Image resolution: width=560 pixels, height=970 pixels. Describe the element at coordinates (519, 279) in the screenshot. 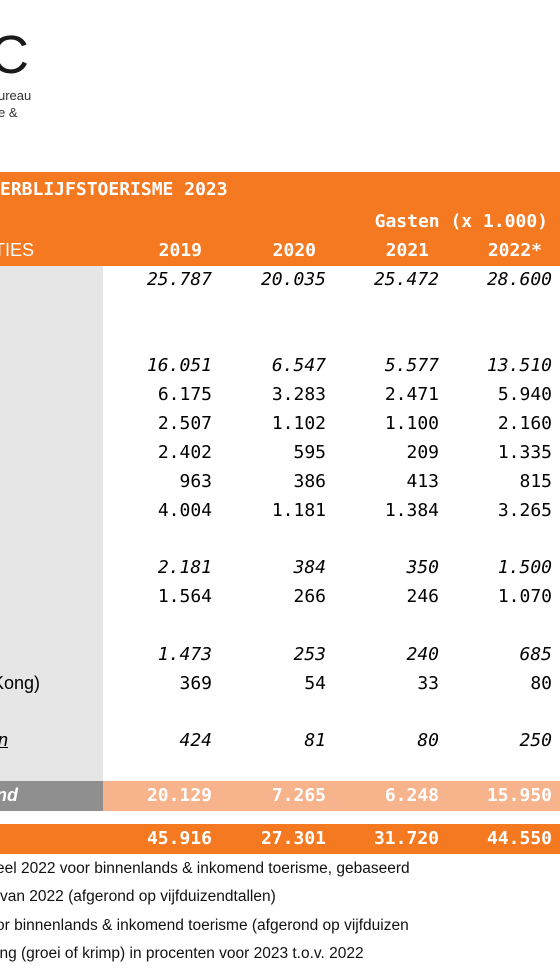

I see `cell: 28.600` at that location.